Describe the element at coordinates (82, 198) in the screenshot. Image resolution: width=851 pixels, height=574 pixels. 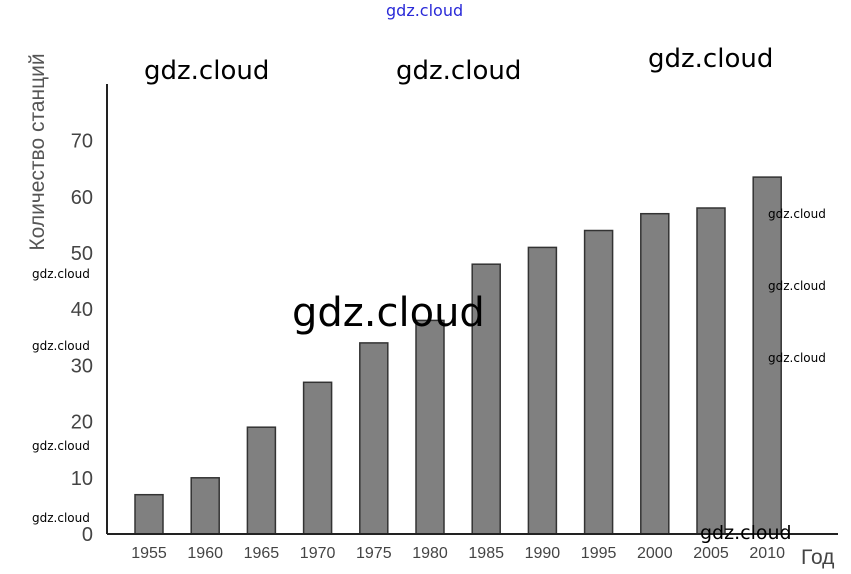
I see `y-tick-label: 60` at that location.